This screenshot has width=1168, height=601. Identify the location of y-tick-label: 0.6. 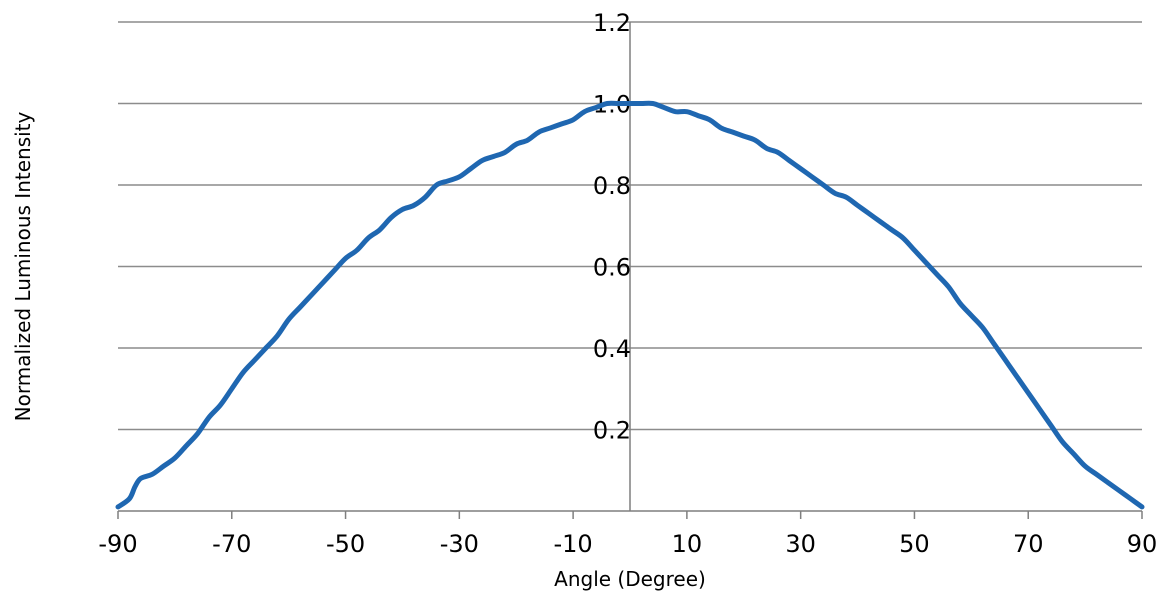
(612, 268).